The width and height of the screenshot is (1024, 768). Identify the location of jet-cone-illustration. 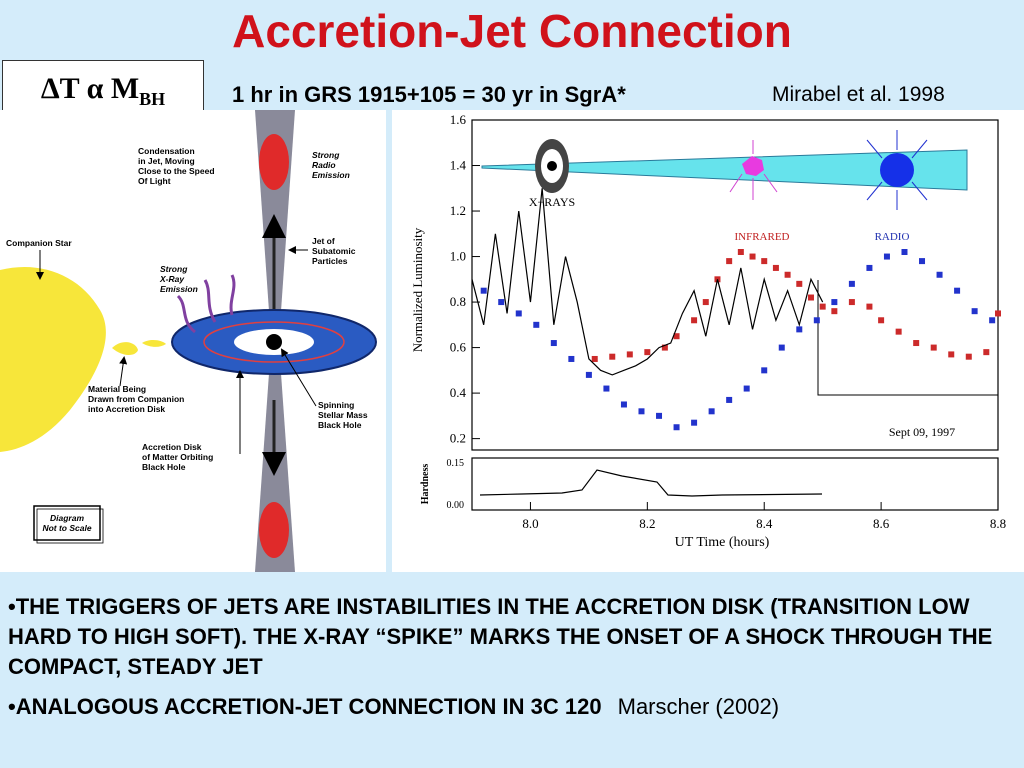
(724, 170).